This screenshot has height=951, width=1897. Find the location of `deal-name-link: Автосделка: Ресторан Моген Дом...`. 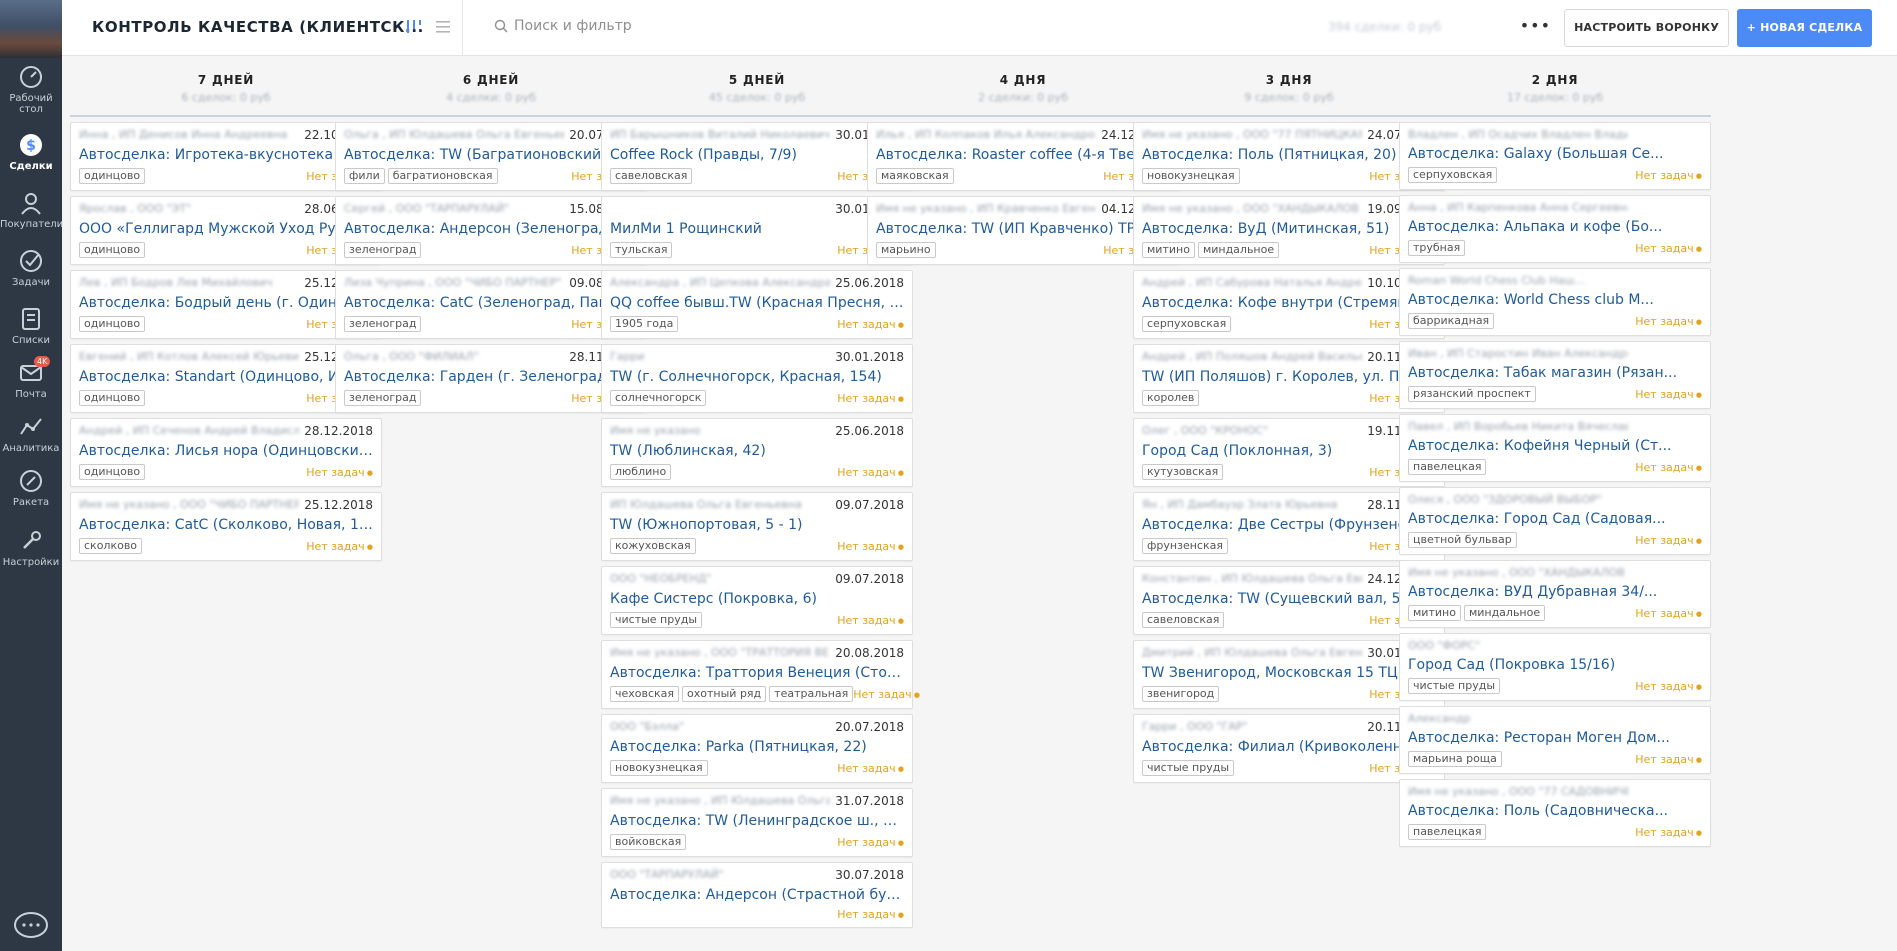

deal-name-link: Автосделка: Ресторан Моген Дом... is located at coordinates (1539, 738).